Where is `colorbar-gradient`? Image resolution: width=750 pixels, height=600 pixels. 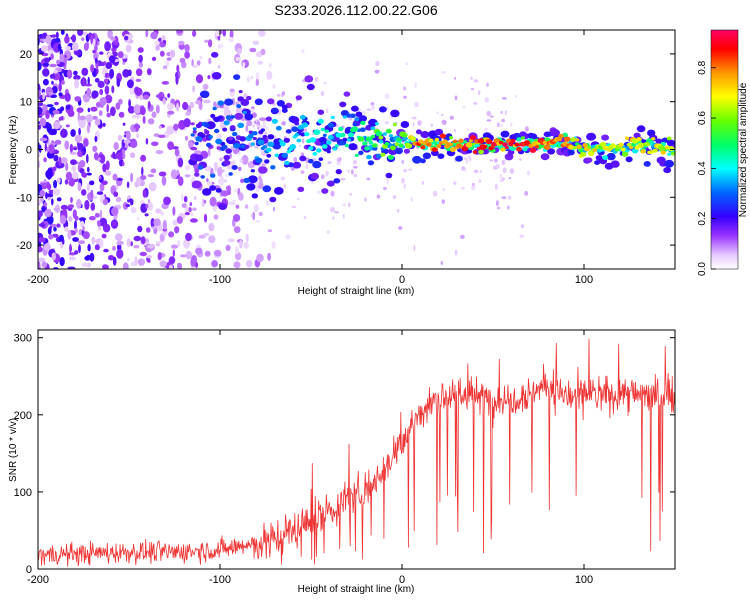 colorbar-gradient is located at coordinates (724, 149).